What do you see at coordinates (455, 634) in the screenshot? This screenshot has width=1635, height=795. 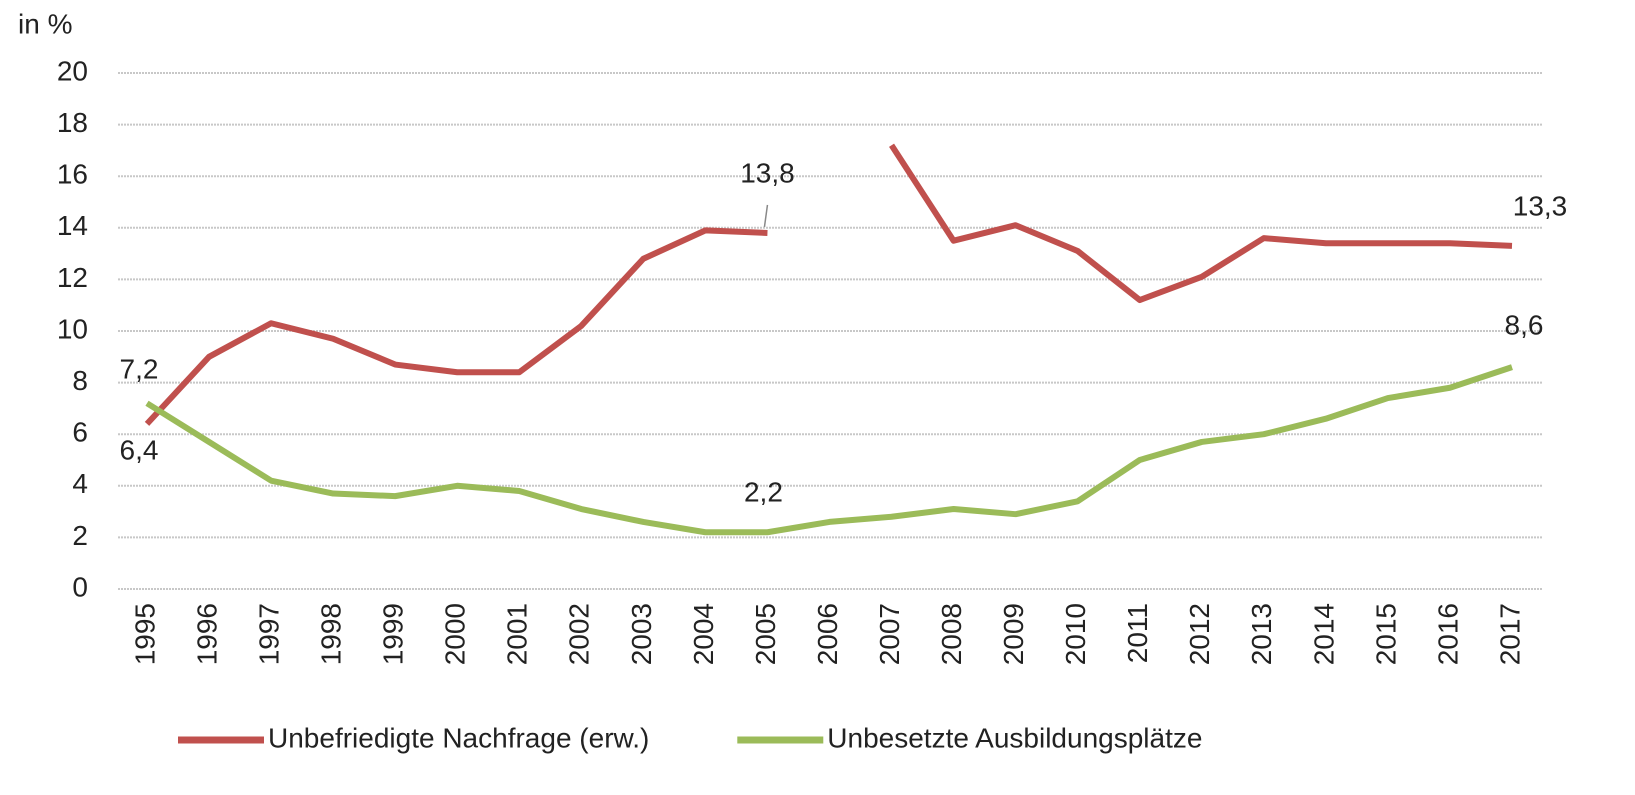 I see `x-tick-label: 2000` at bounding box center [455, 634].